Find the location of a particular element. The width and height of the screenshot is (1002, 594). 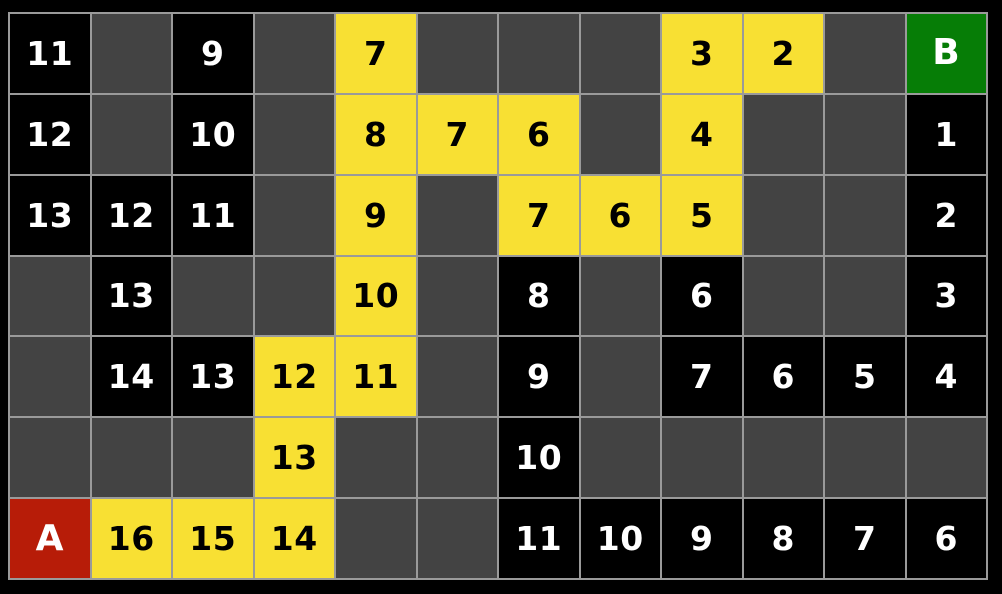

grid-cell-path: 16 is located at coordinates (131, 538).